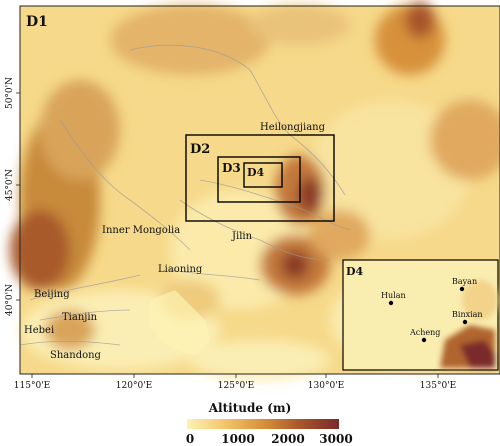  Describe the element at coordinates (39, 330) in the screenshot. I see `label-hebei: Hebei` at that location.